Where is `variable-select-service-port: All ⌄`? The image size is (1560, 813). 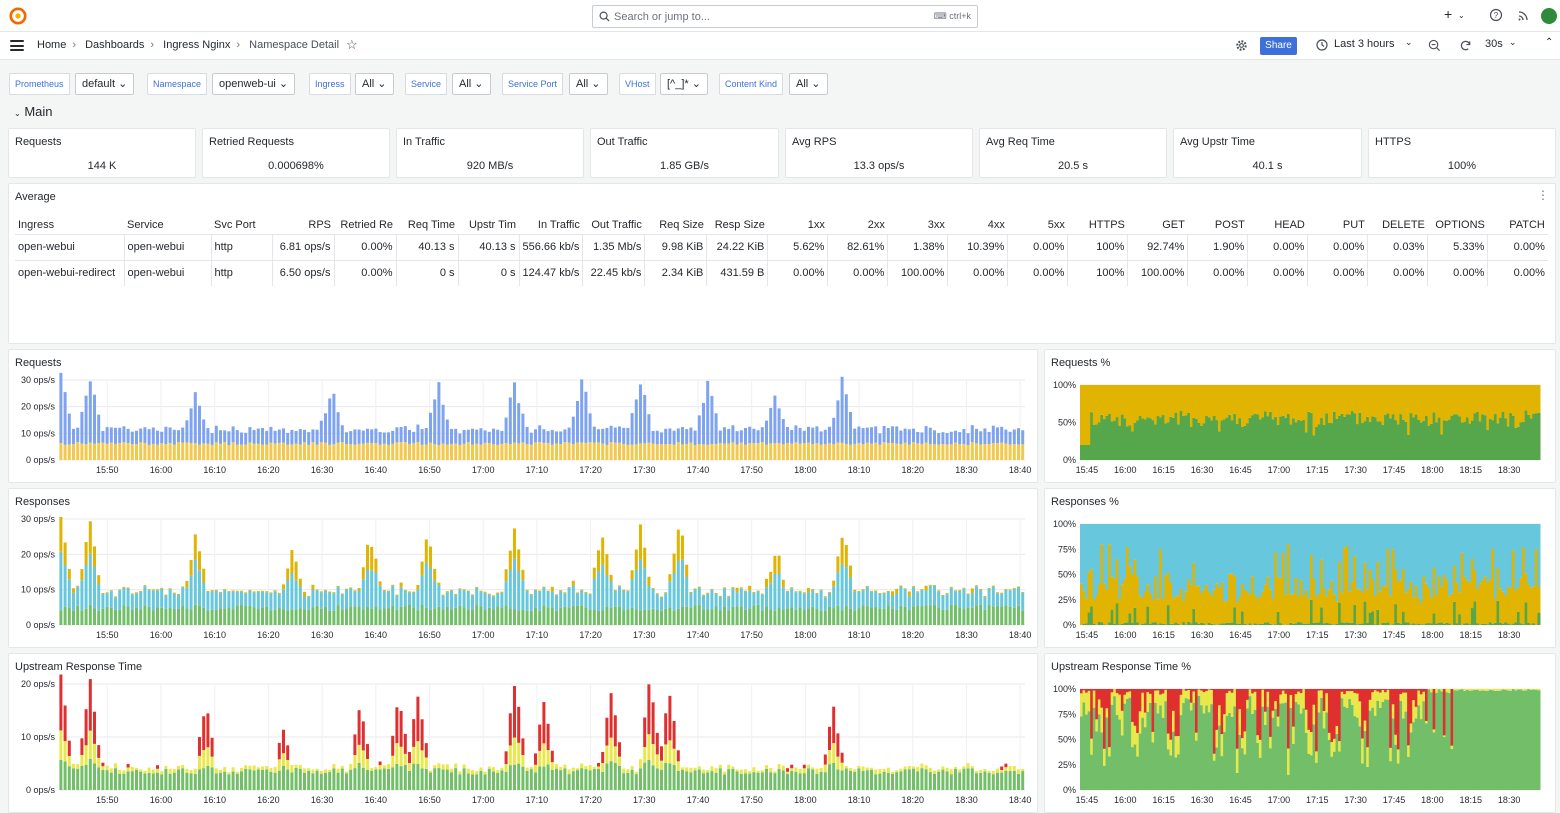
variable-select-service-port: All ⌄ is located at coordinates (588, 84).